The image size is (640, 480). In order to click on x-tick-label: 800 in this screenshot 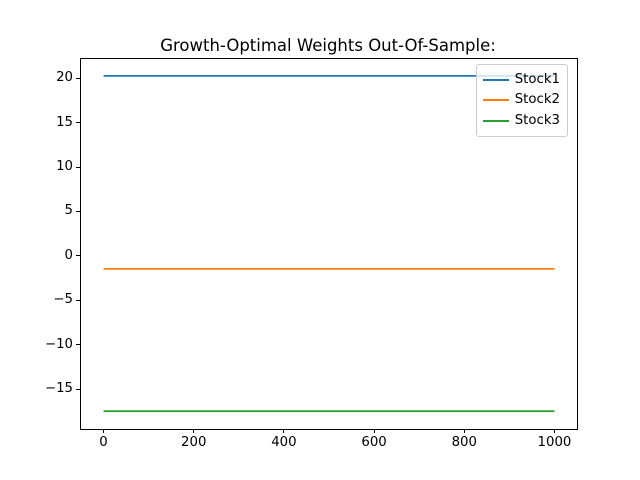, I will do `click(464, 442)`.